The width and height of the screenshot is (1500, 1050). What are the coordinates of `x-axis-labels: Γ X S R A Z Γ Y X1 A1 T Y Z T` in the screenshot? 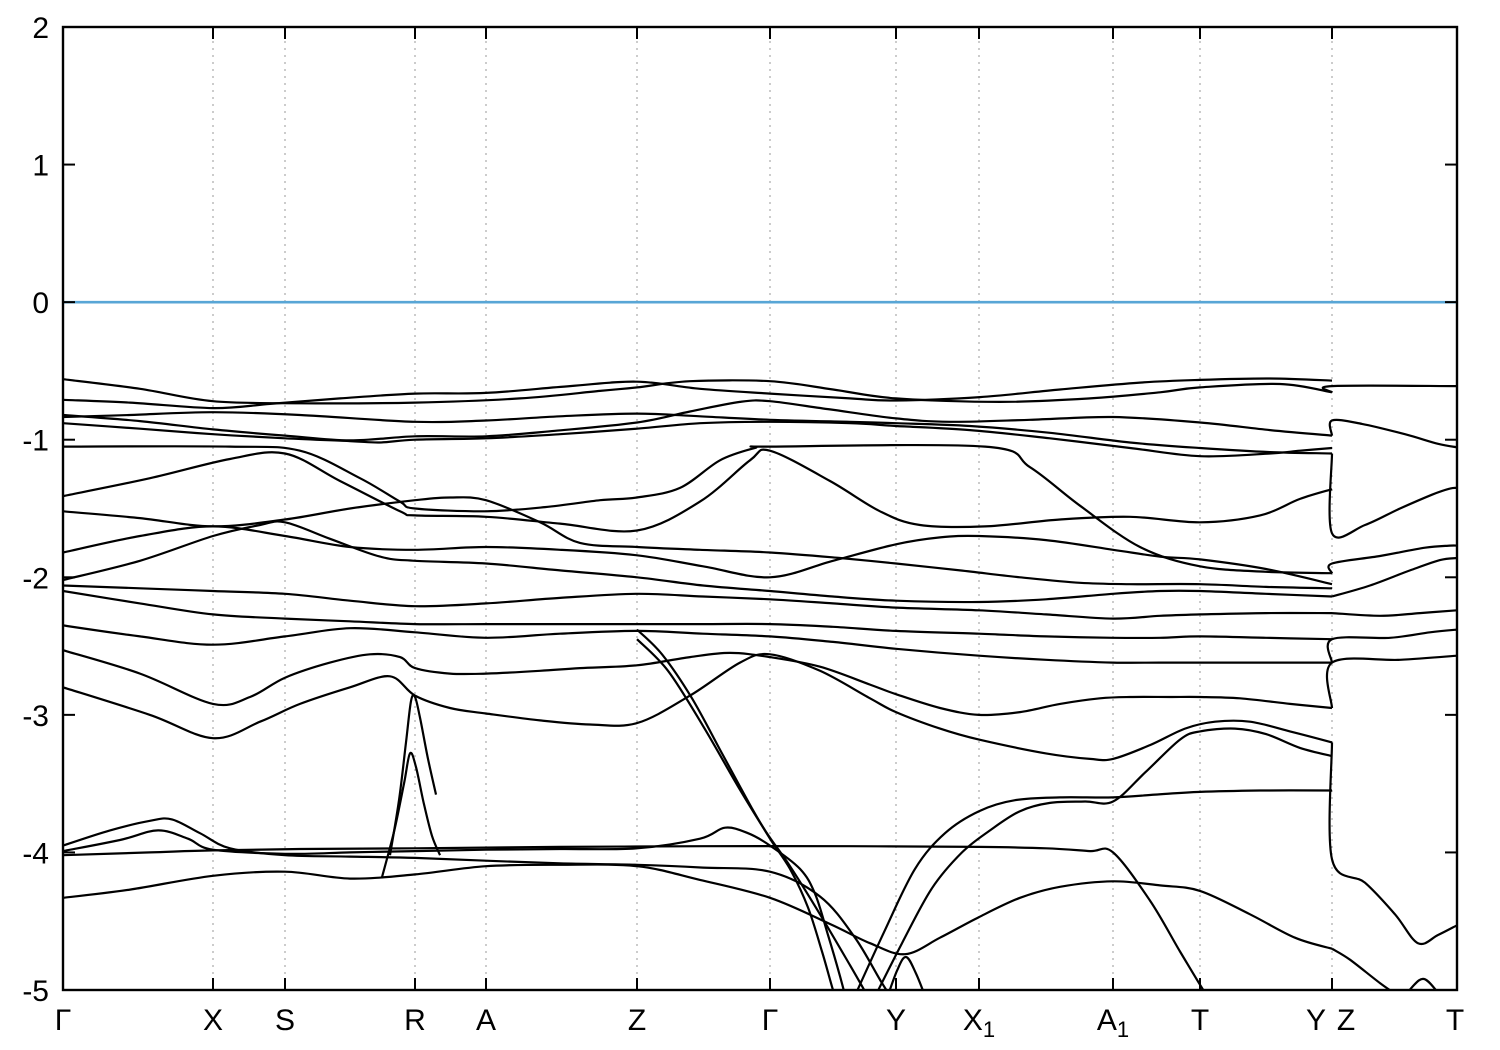 It's located at (759, 1023).